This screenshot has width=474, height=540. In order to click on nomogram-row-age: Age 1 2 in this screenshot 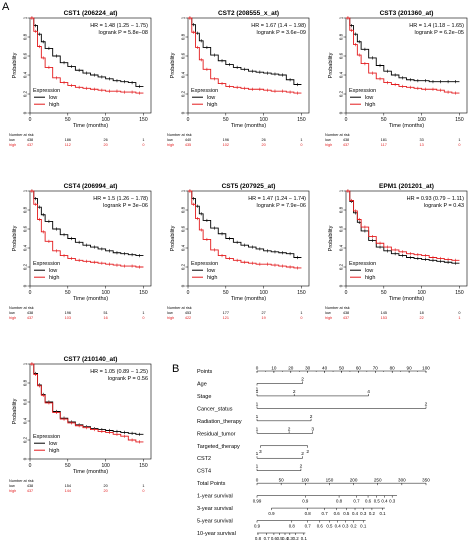, I will do `click(250, 384)`.